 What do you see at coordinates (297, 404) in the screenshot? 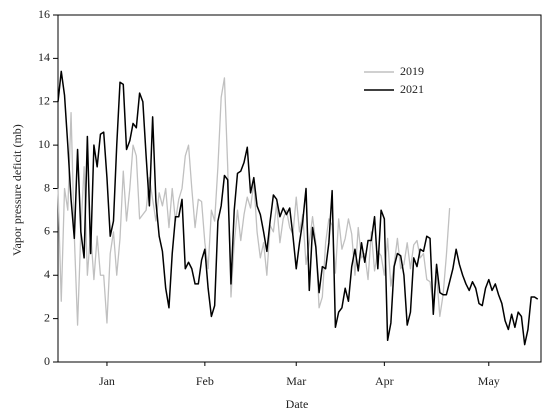
I see `x-axis-label: Date` at bounding box center [297, 404].